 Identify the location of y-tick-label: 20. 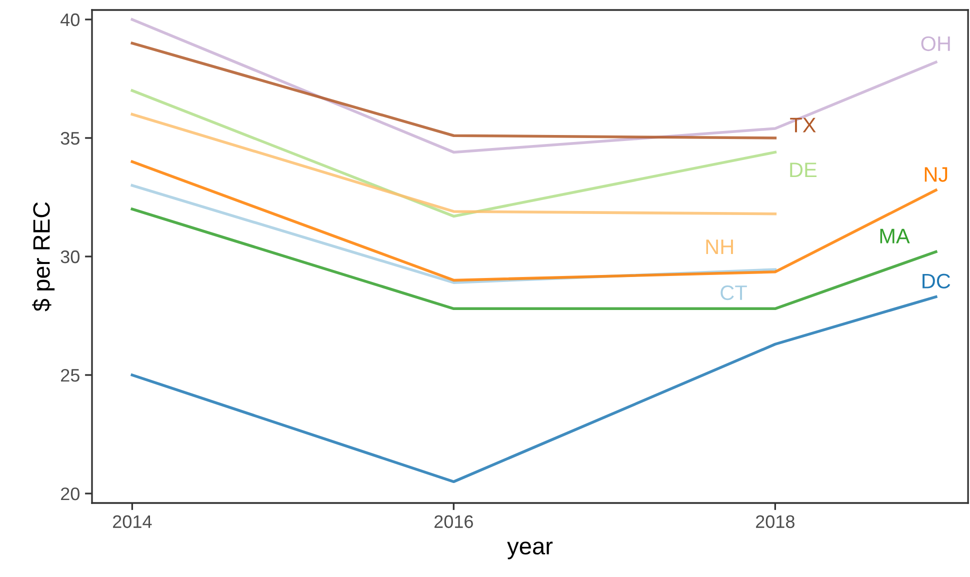
(70, 493).